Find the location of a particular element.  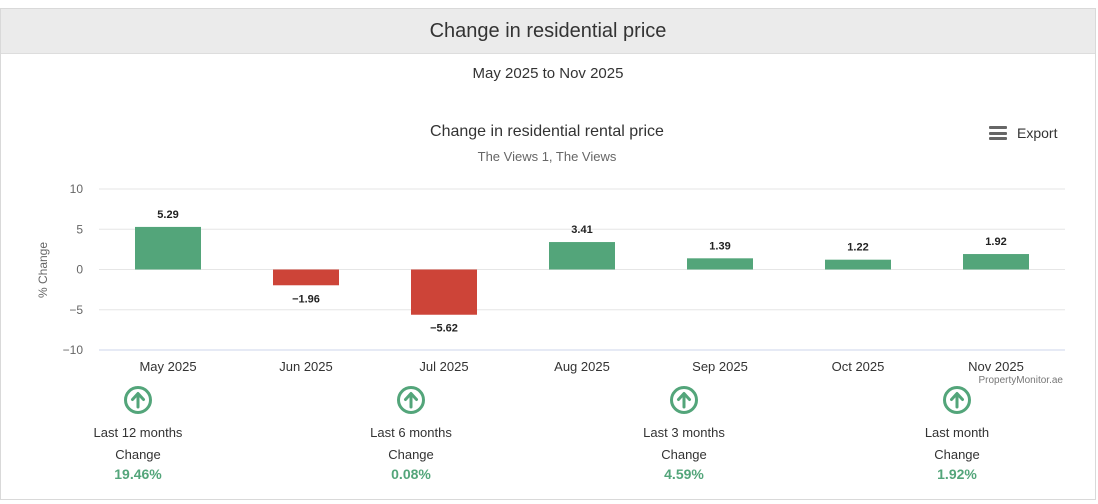

x-tick-label: Oct 2025 is located at coordinates (858, 366).